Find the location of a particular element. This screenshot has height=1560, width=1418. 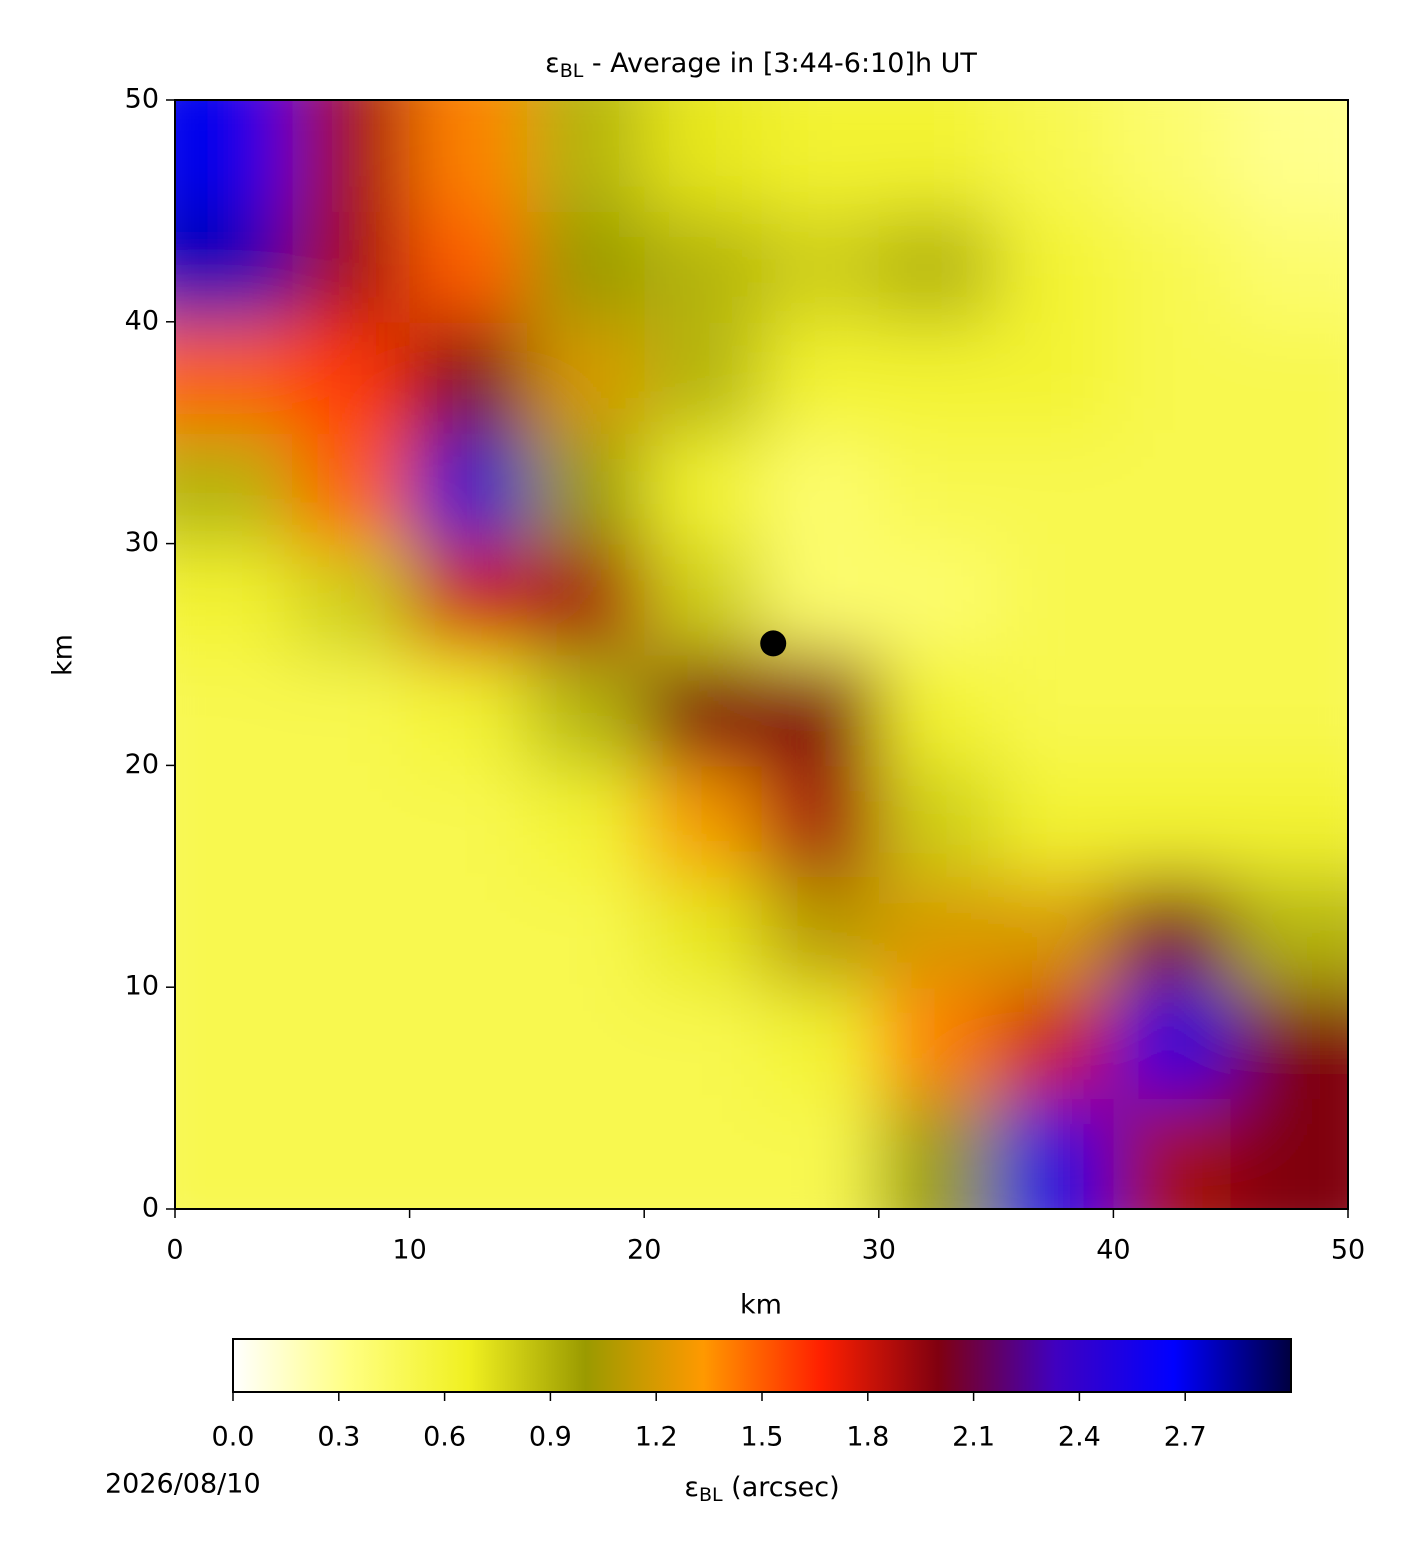

colorbar-tick-label: 0.9 is located at coordinates (550, 1437).